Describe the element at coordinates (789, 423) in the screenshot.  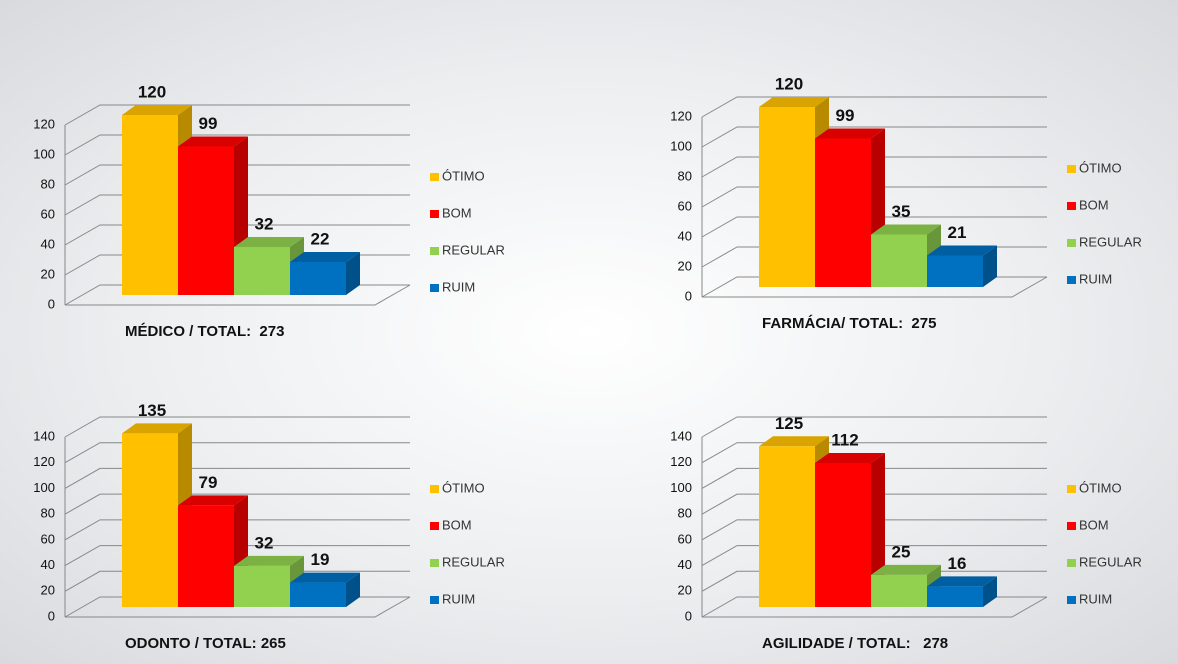
I see `data-label: 125` at that location.